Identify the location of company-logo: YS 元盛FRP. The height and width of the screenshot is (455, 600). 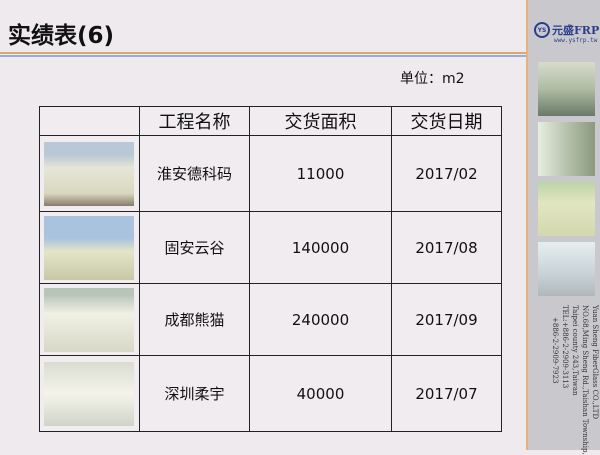
(566, 30).